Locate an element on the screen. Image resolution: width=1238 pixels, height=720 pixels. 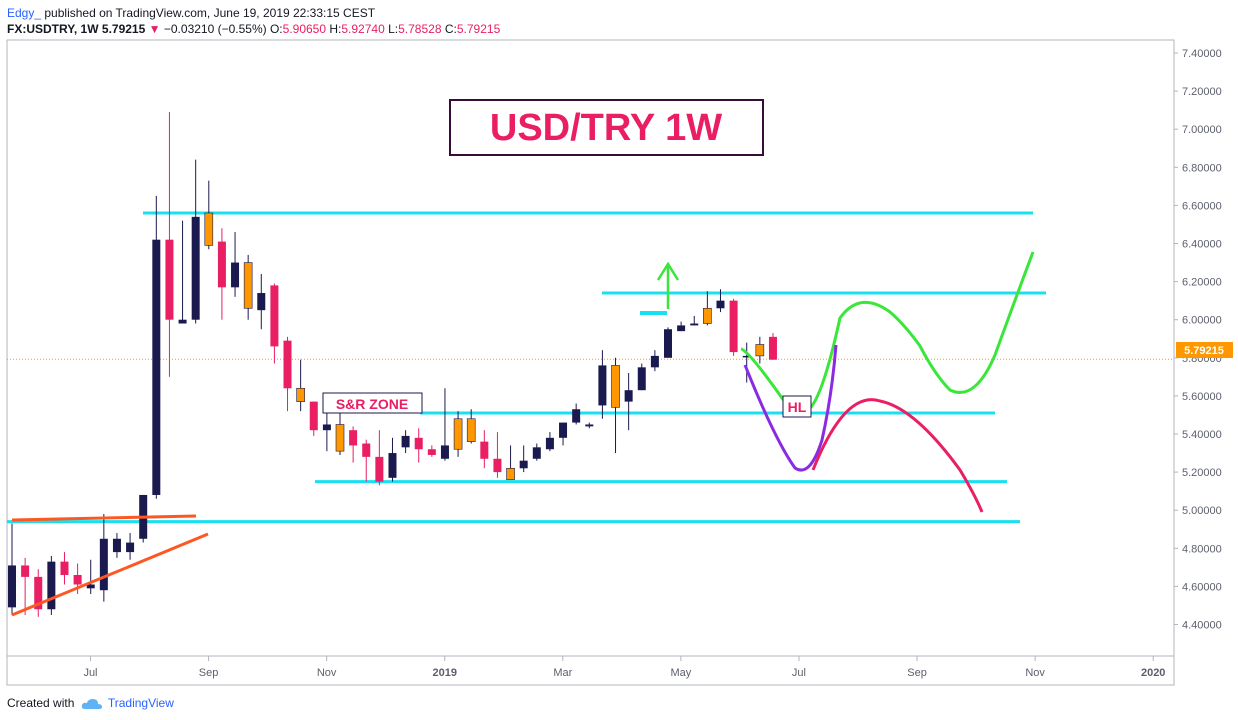
high-label: H: is located at coordinates (335, 29).